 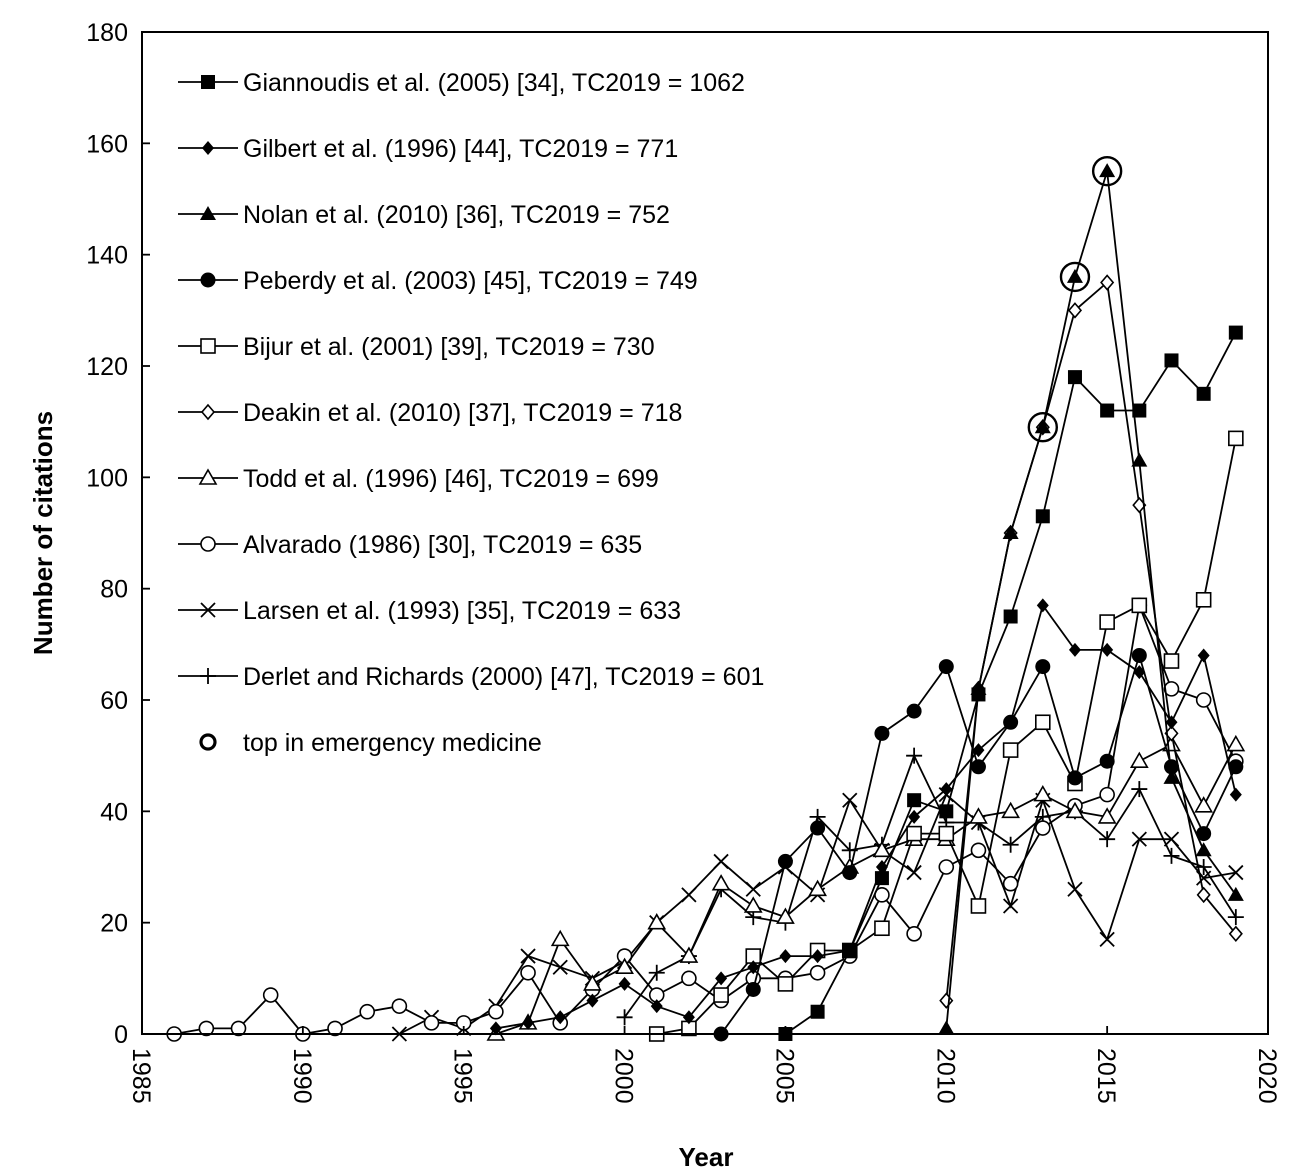 What do you see at coordinates (114, 924) in the screenshot?
I see `y-tick-label: 20` at bounding box center [114, 924].